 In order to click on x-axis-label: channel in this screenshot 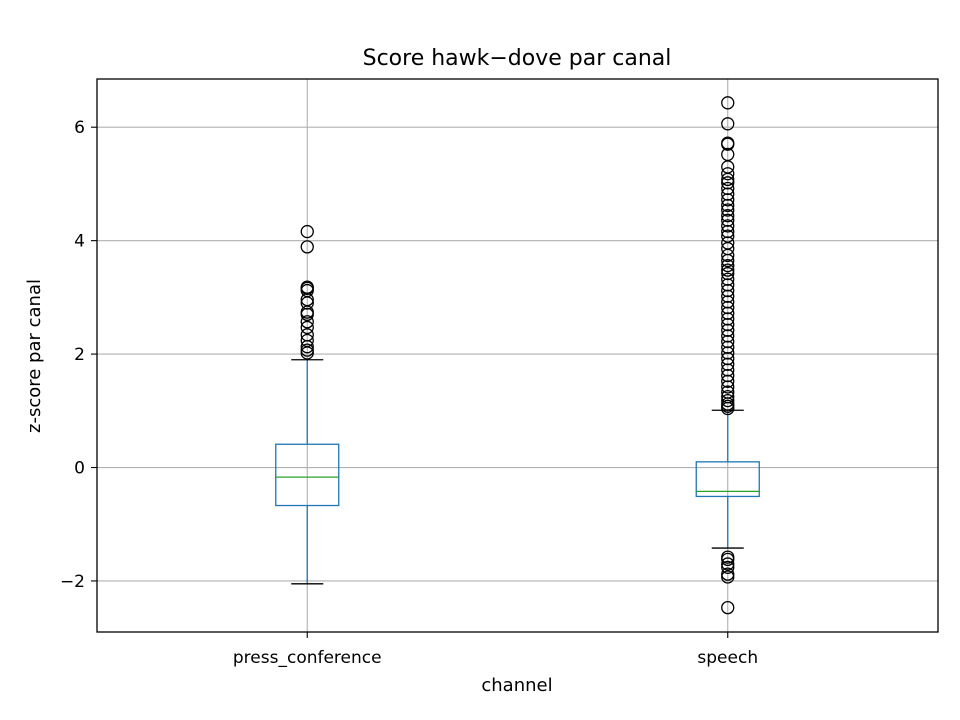, I will do `click(516, 685)`.